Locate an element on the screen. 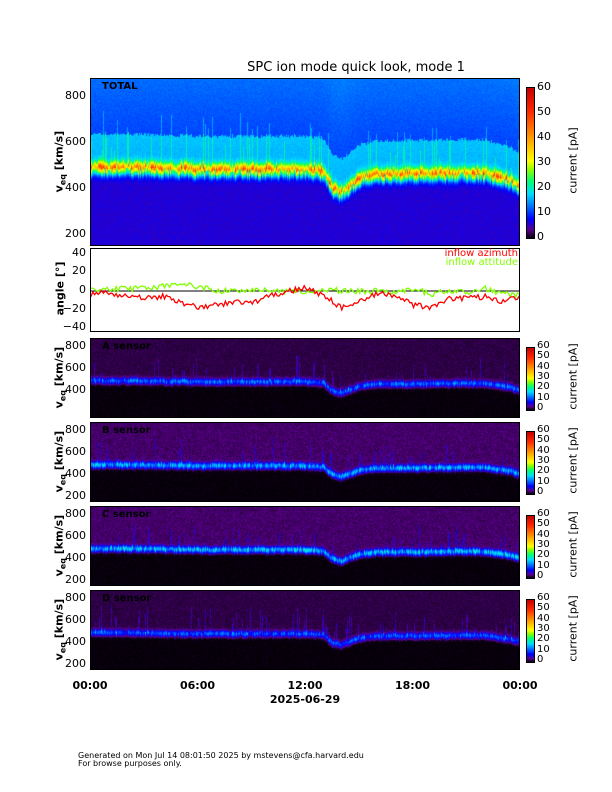 The height and width of the screenshot is (792, 612). x-axis-date: 2025-06-29 is located at coordinates (305, 699).